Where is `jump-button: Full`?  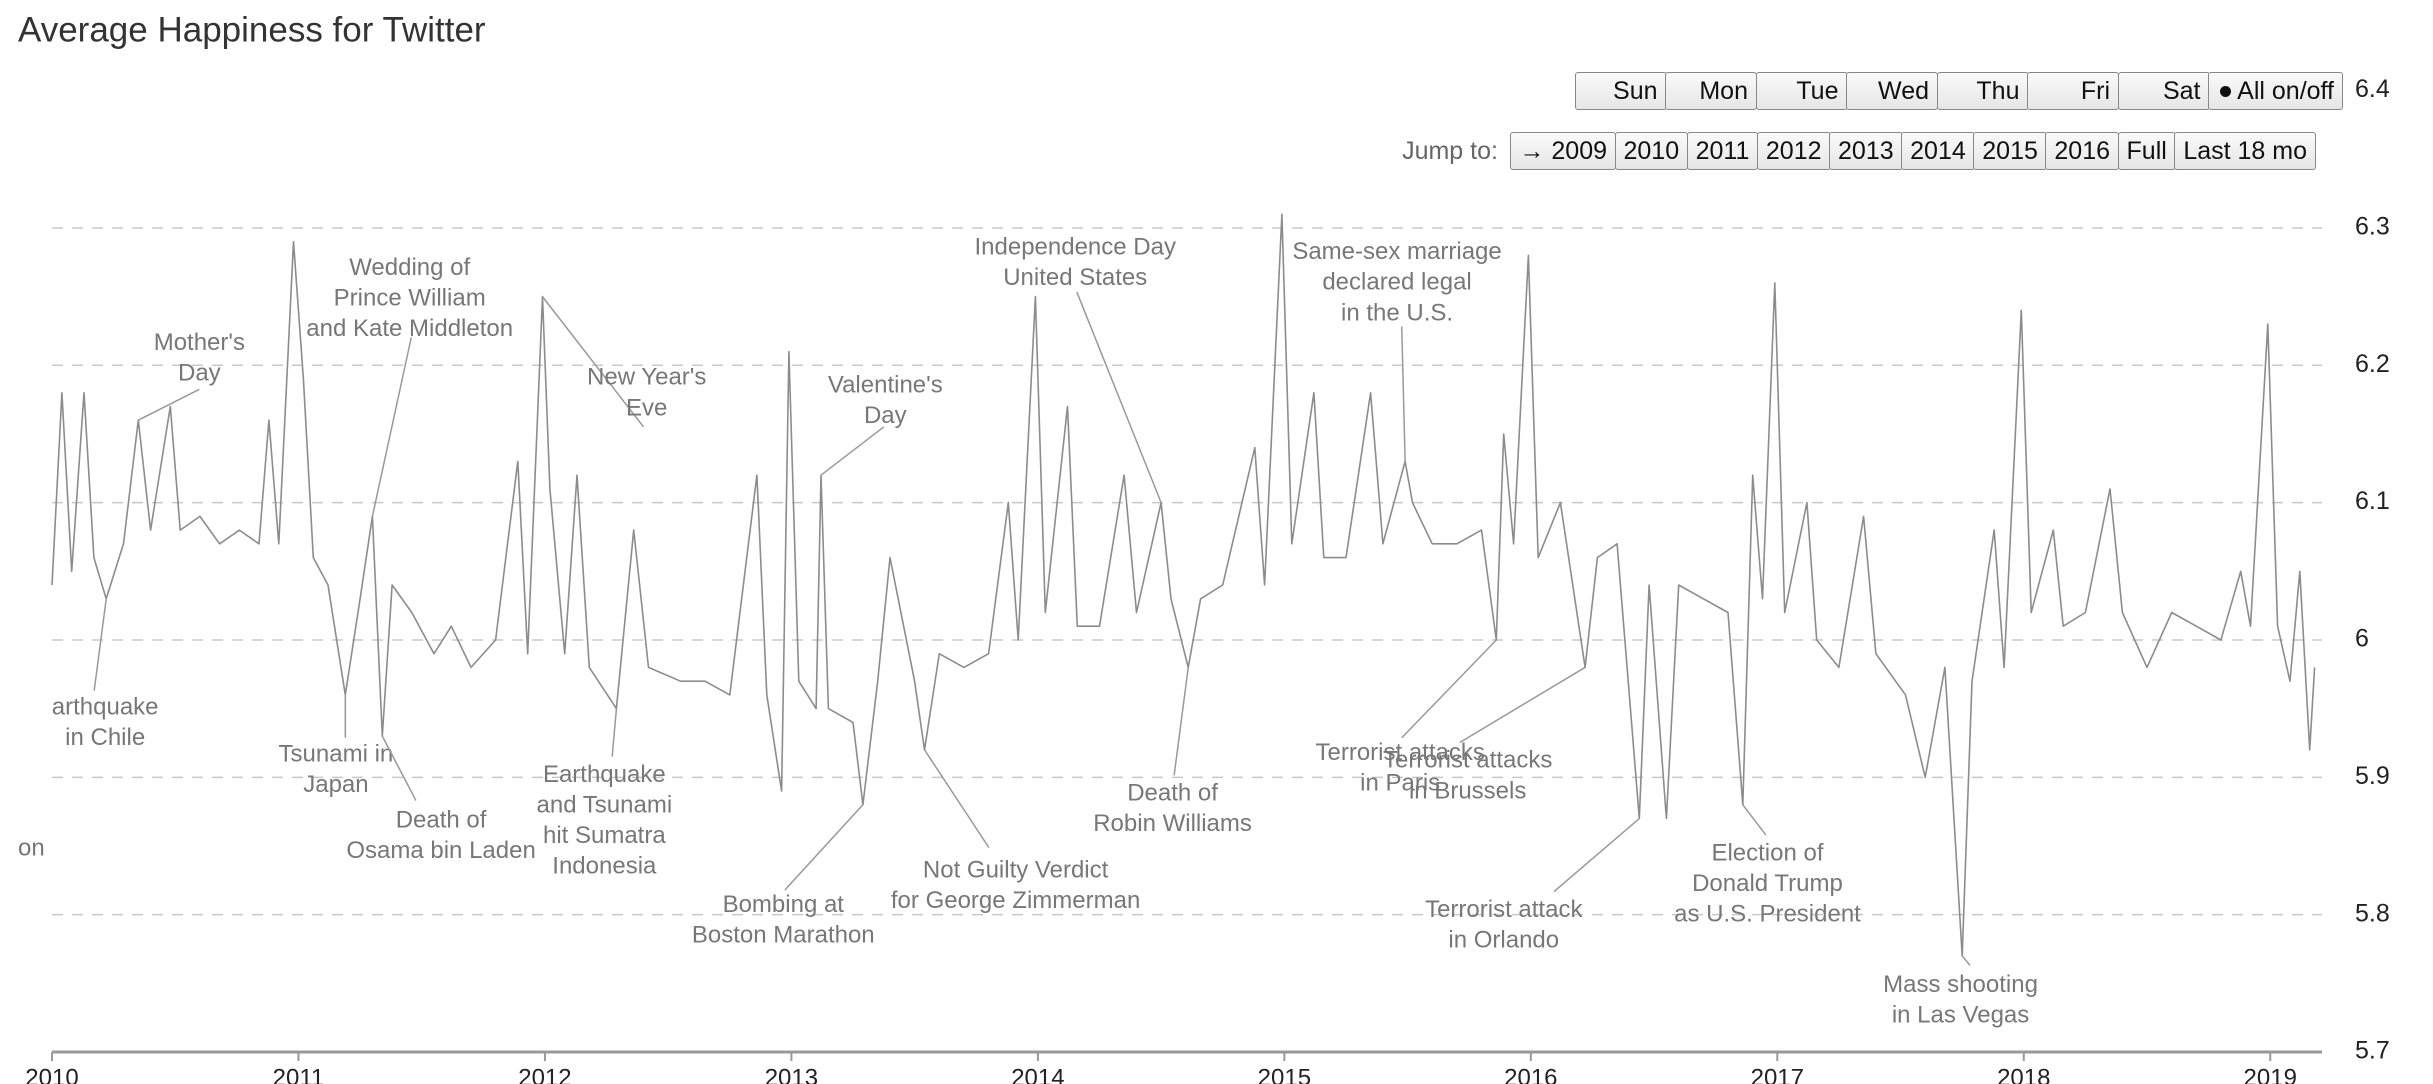 jump-button: Full is located at coordinates (2146, 151).